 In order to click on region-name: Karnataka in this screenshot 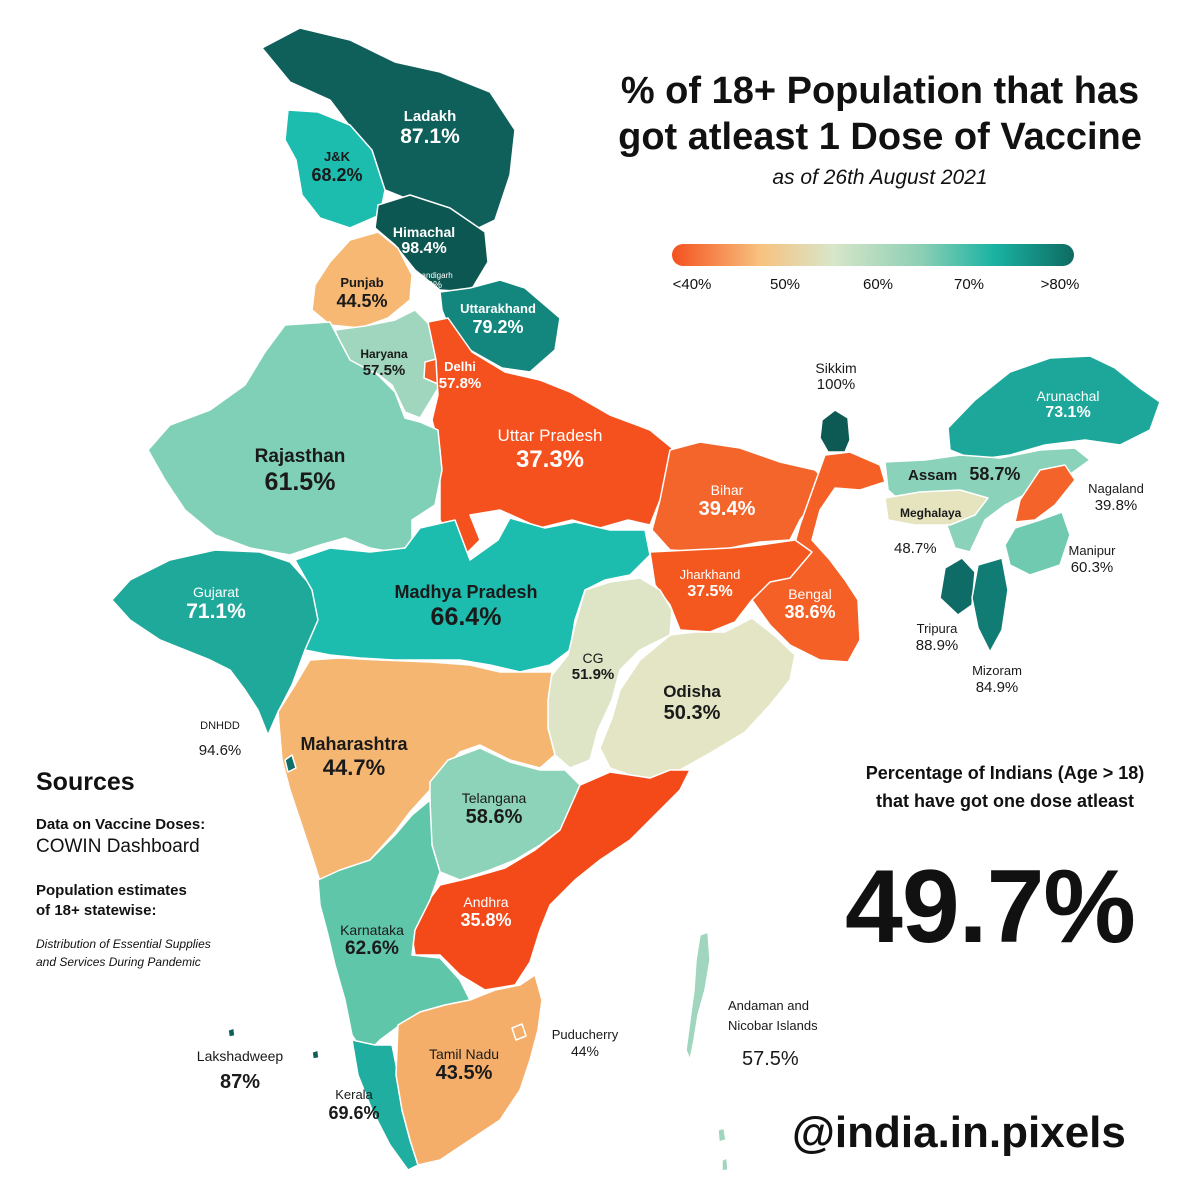, I will do `click(372, 930)`.